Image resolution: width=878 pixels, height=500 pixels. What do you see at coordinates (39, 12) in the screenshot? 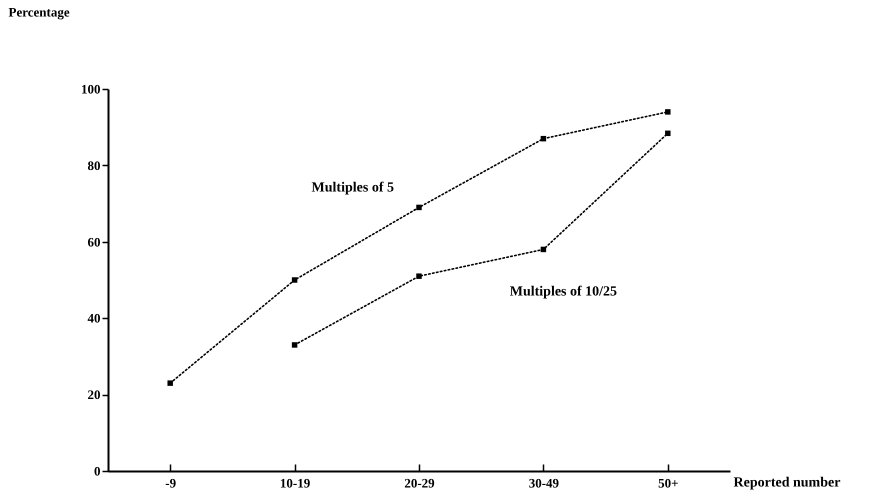
I see `y-axis-title: Percentage` at bounding box center [39, 12].